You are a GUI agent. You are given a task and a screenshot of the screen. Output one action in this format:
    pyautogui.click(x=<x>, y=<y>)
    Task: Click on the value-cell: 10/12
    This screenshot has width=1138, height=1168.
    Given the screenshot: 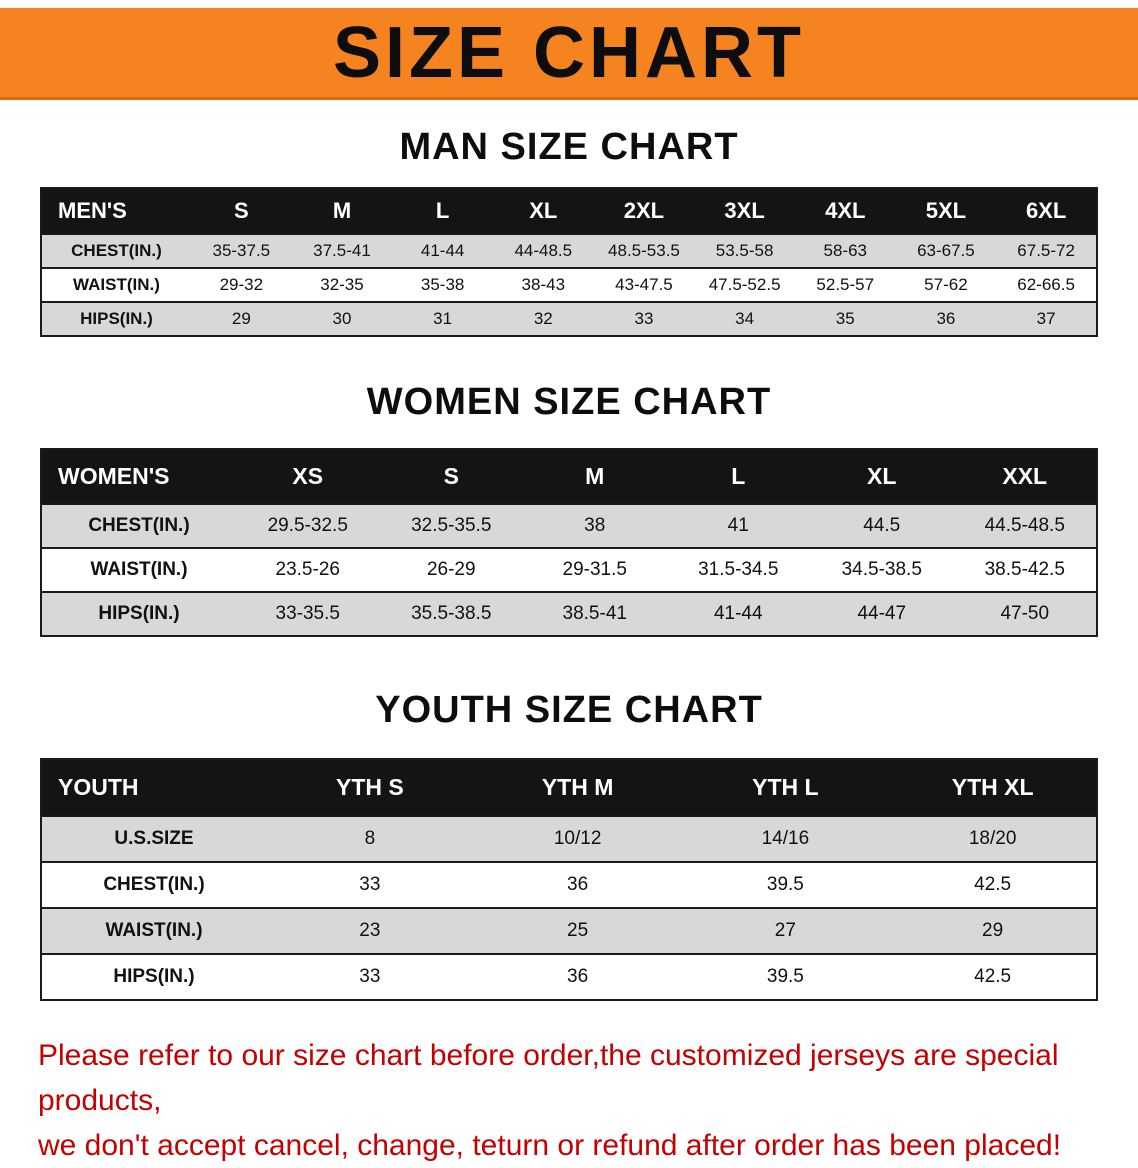 What is the action you would take?
    pyautogui.click(x=577, y=838)
    